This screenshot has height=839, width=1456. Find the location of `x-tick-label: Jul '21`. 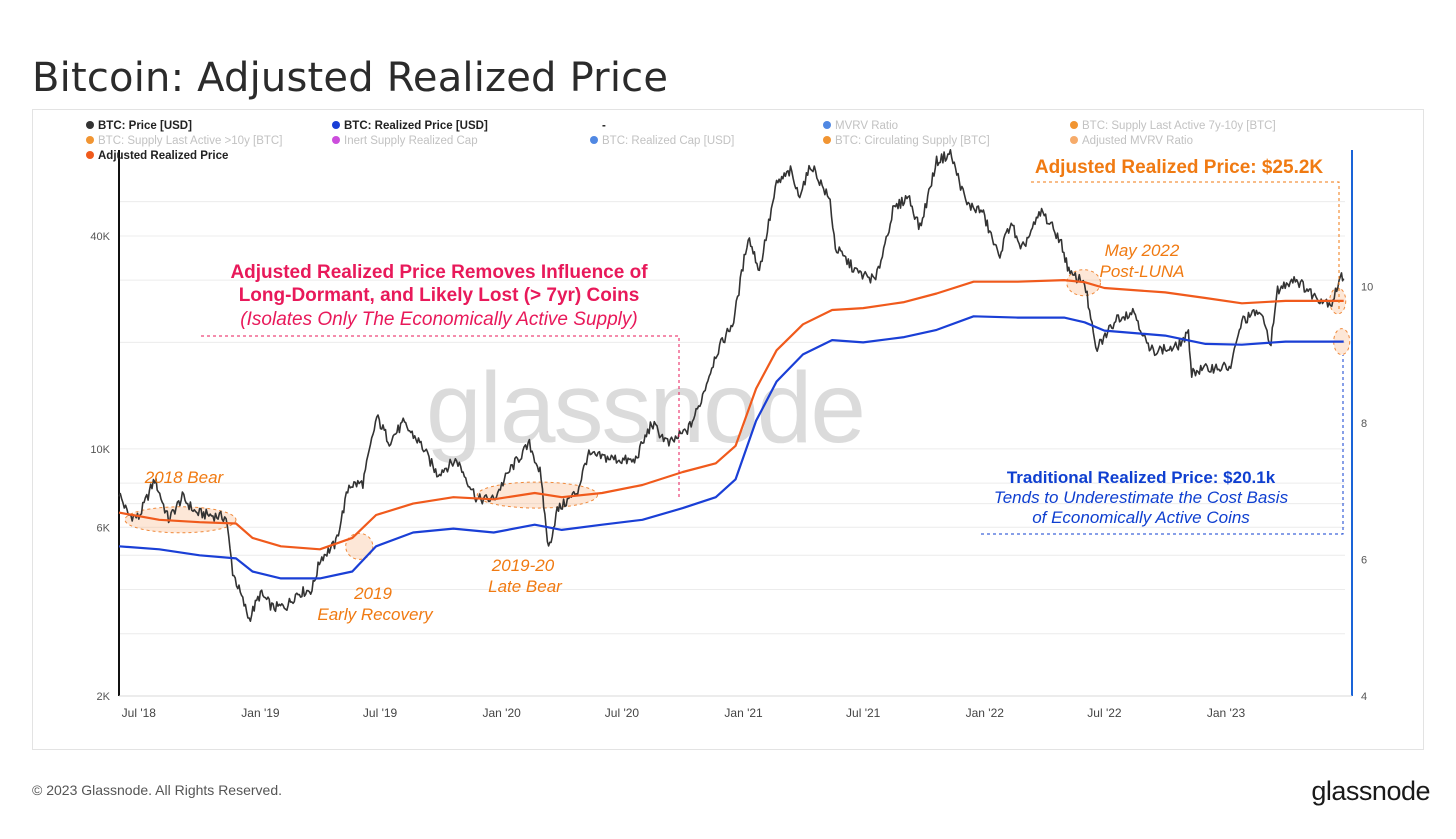

x-tick-label: Jul '21 is located at coordinates (863, 713).